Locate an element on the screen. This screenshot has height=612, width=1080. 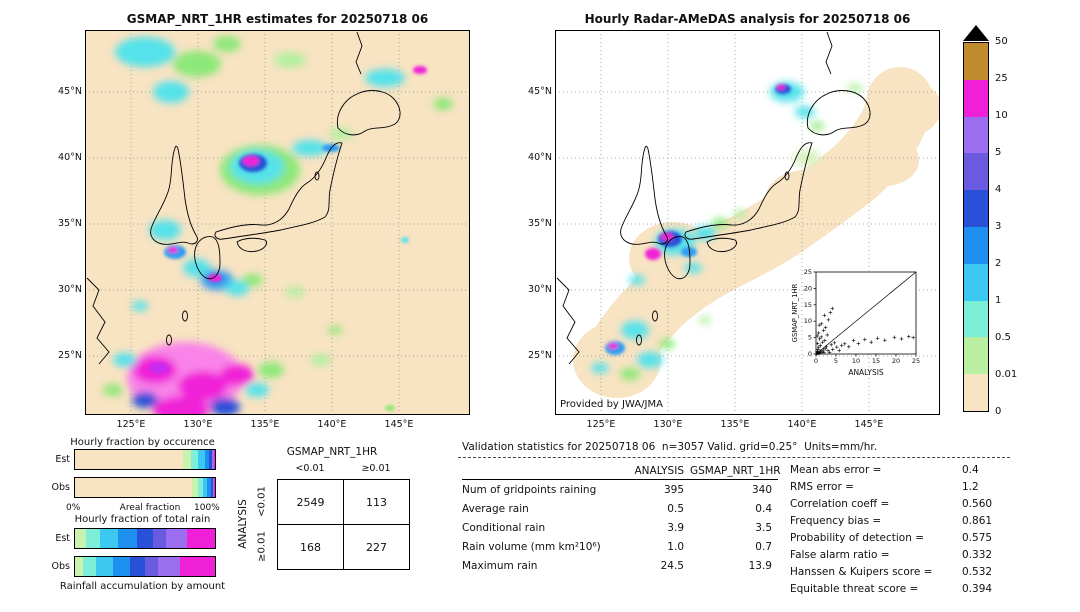
score-row: Equitable threat score = 0.394 is located at coordinates (891, 588).